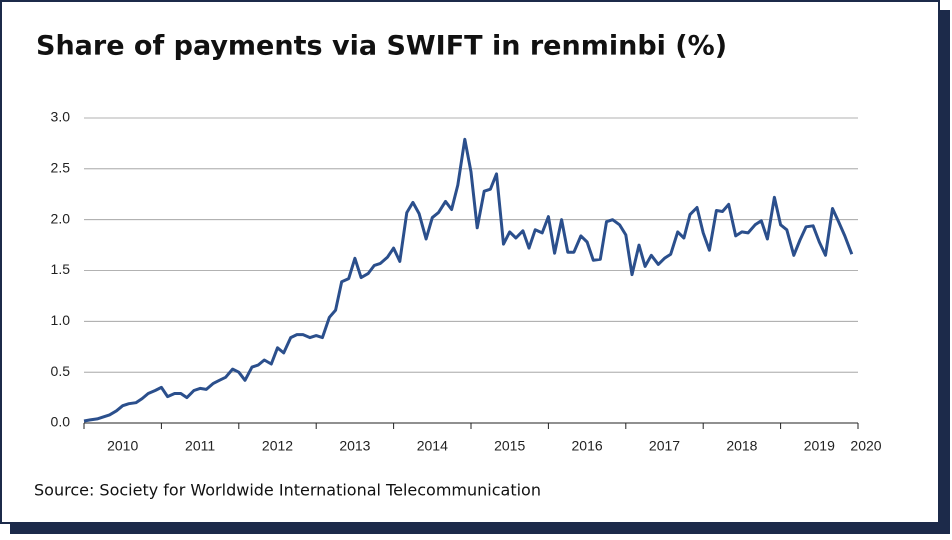 The width and height of the screenshot is (952, 540). What do you see at coordinates (61, 320) in the screenshot?
I see `y-tick-label: 1.0` at bounding box center [61, 320].